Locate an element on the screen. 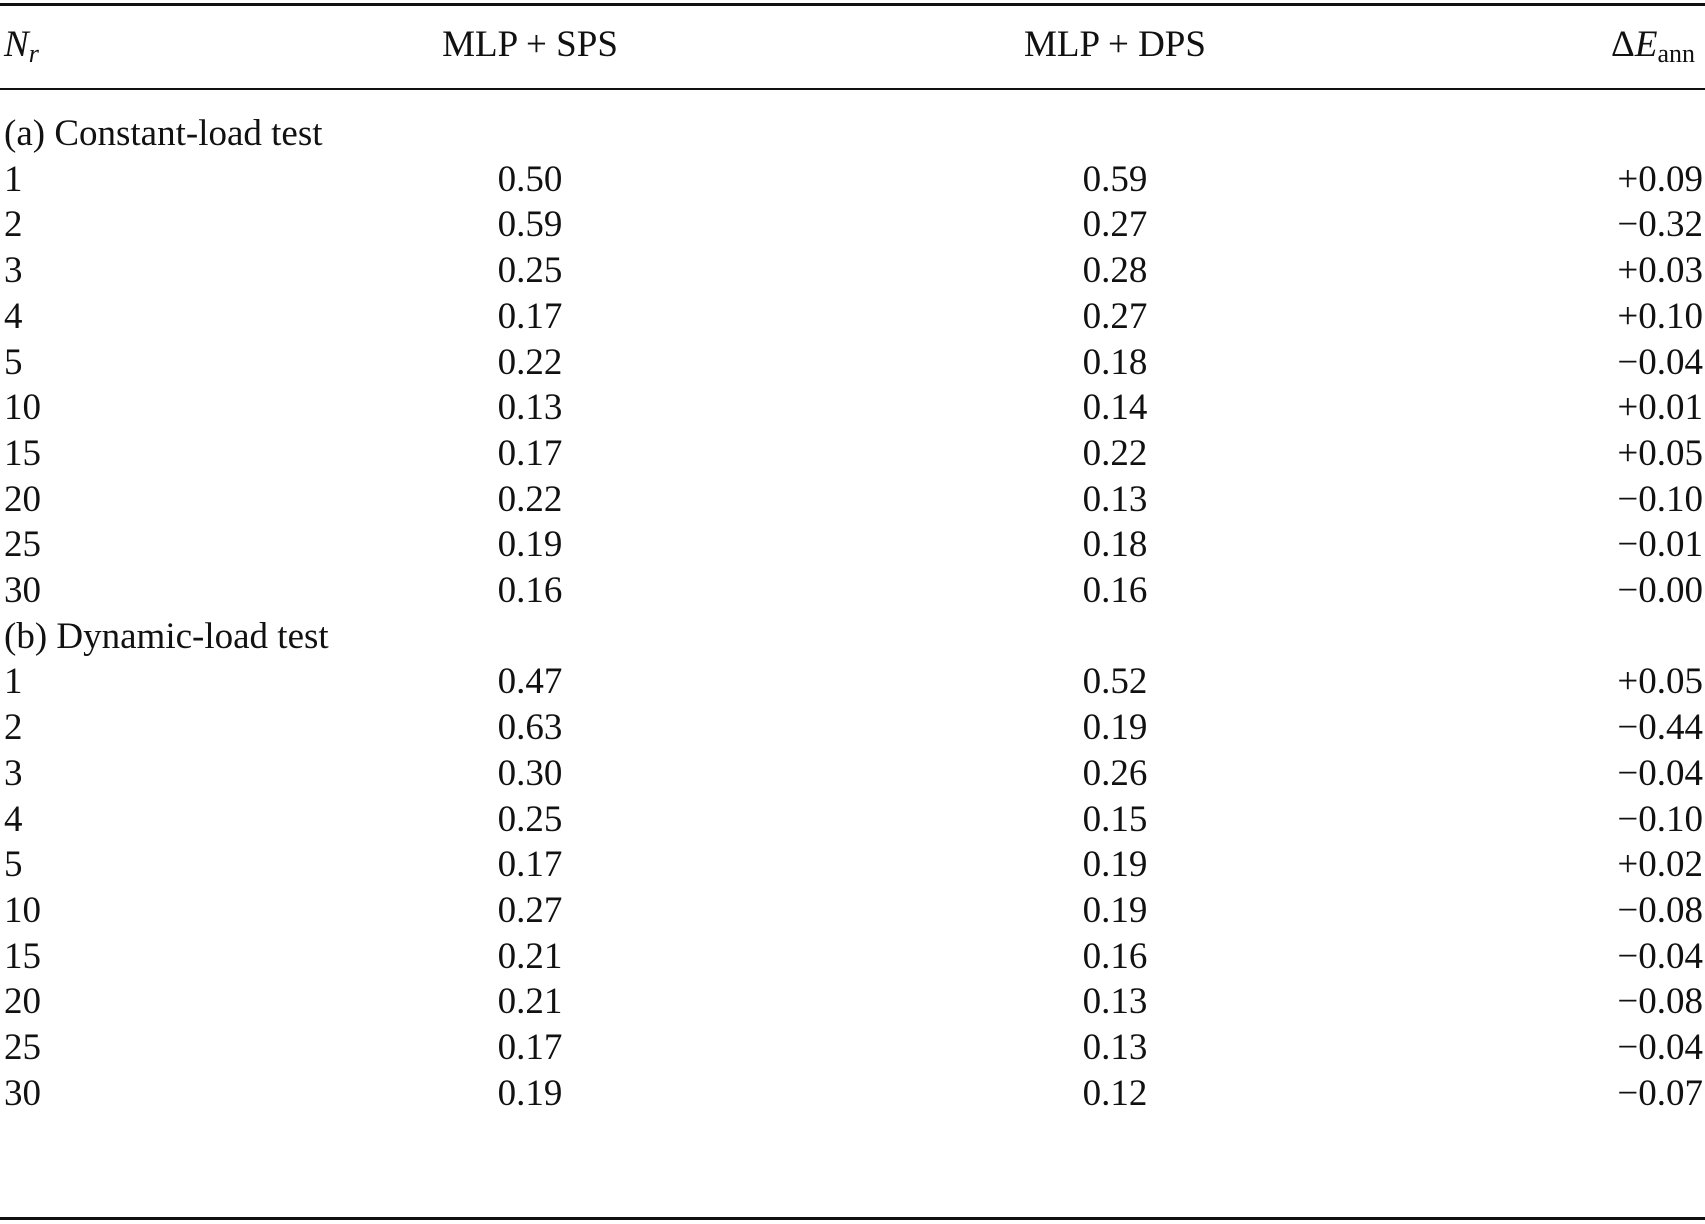 The height and width of the screenshot is (1224, 1705). header-nr-sub: r is located at coordinates (33, 53).